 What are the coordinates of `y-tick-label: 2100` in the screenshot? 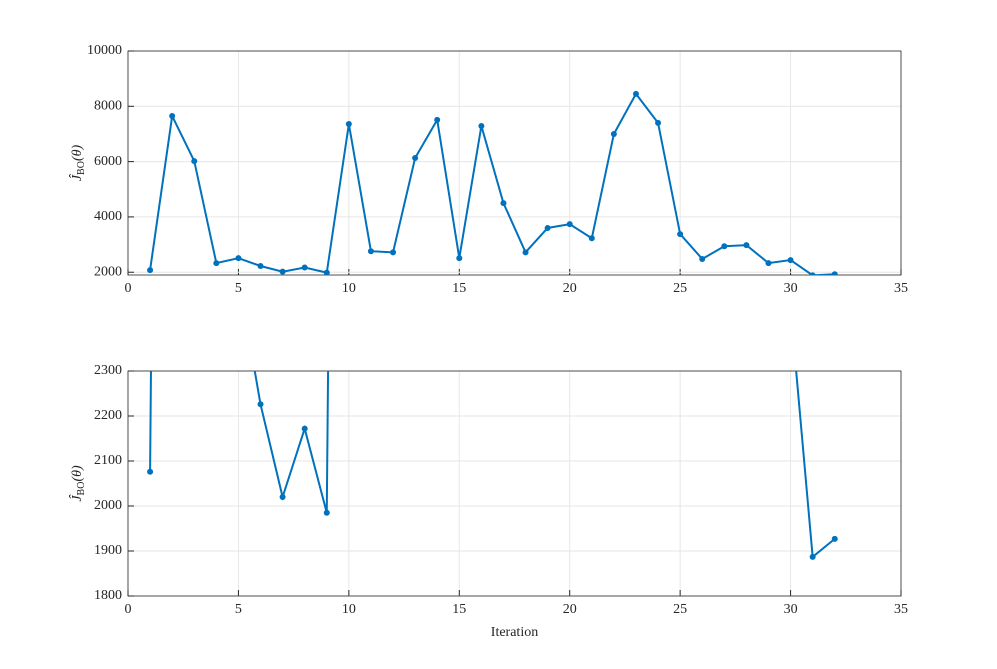 It's located at (108, 460).